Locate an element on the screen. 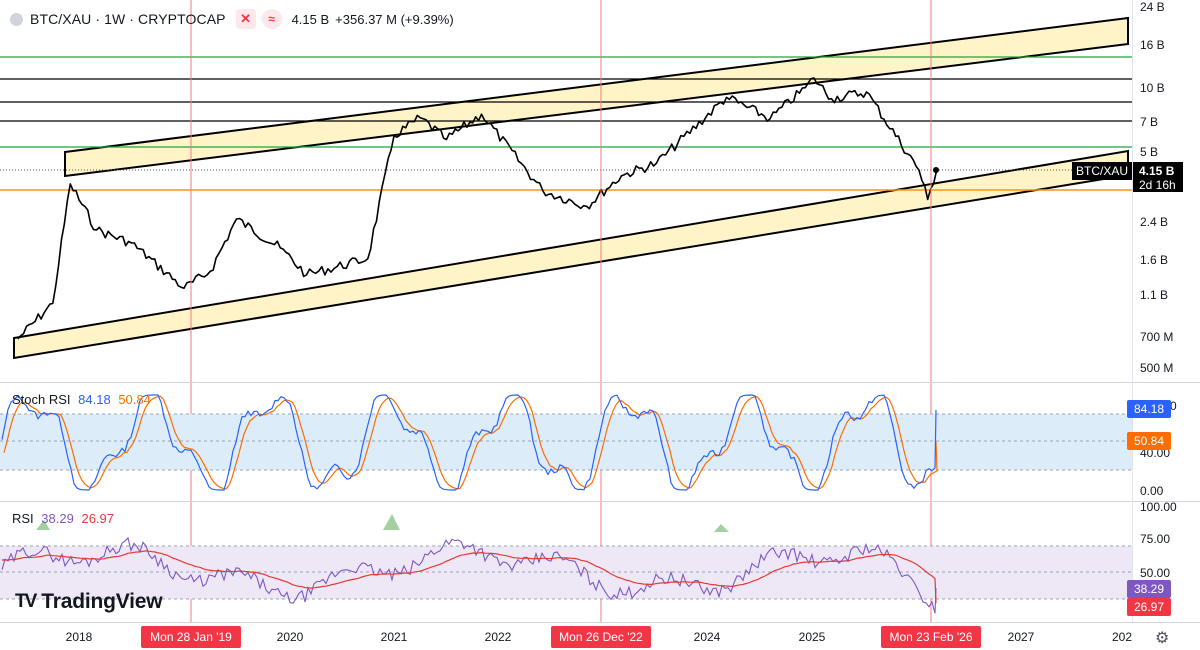 This screenshot has height=650, width=1200. rsi-ma-value: 26.97 is located at coordinates (98, 518).